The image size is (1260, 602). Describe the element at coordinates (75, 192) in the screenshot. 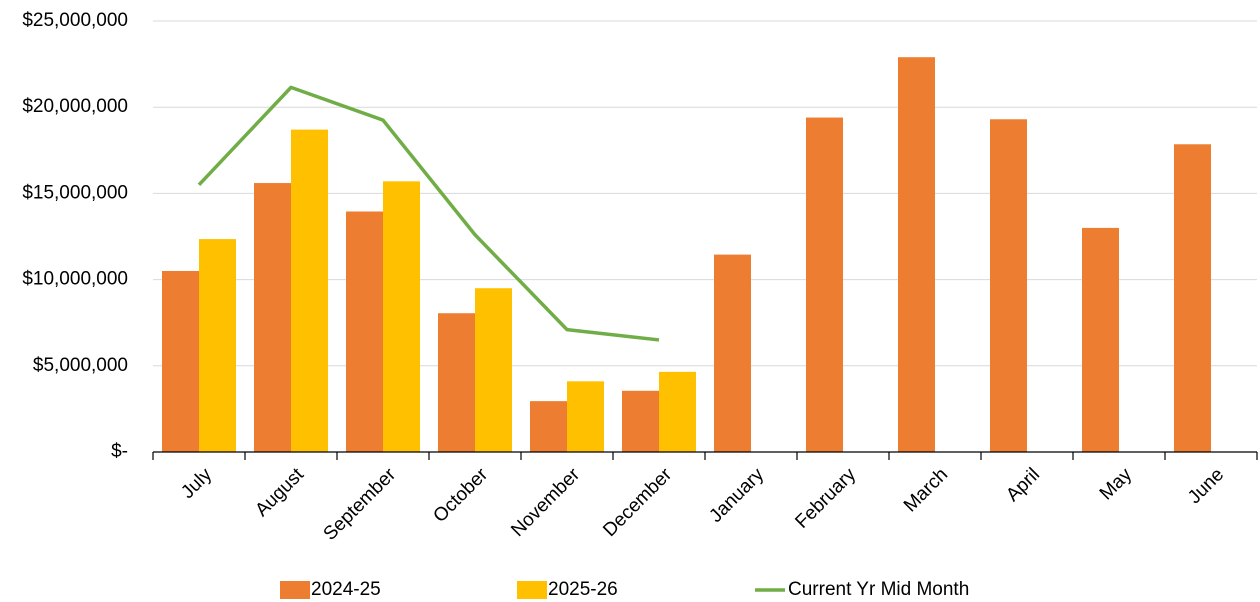

I see `y-tick-label: $15,000,000` at that location.